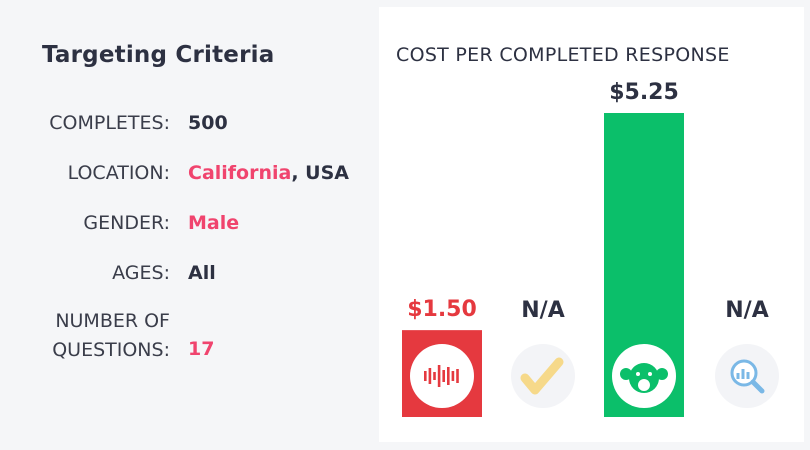  What do you see at coordinates (208, 123) in the screenshot?
I see `completes-value: 500` at bounding box center [208, 123].